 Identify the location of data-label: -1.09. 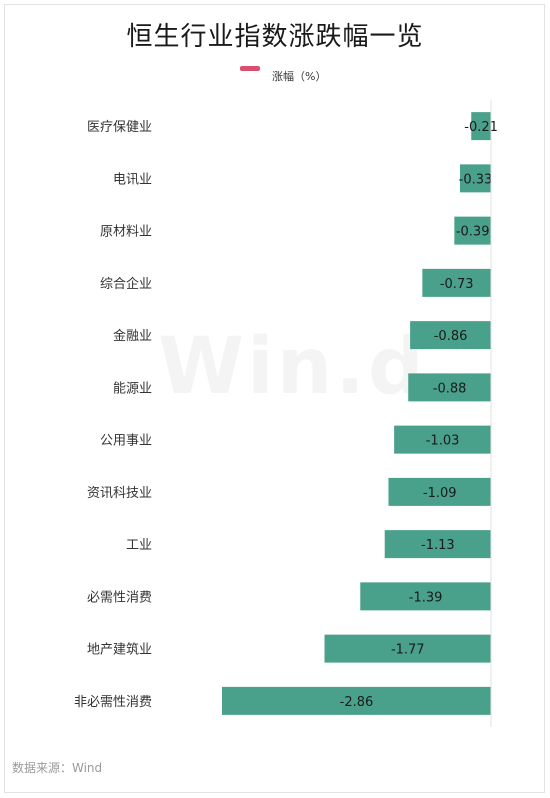
(440, 493).